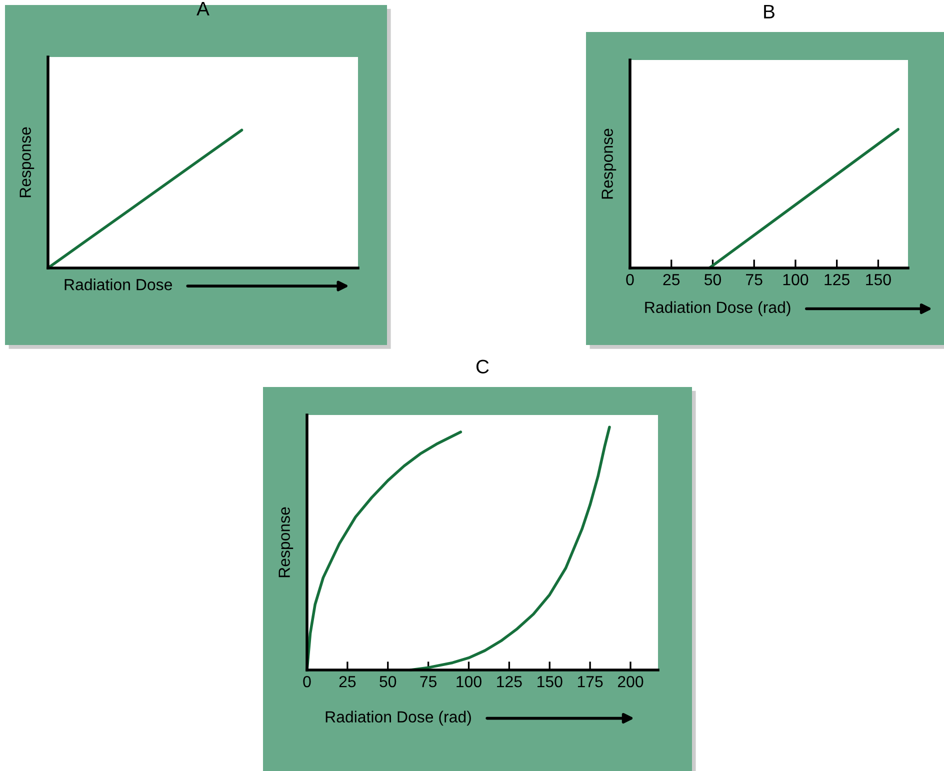 The height and width of the screenshot is (771, 944). What do you see at coordinates (590, 682) in the screenshot?
I see `x-tick-label: 175` at bounding box center [590, 682].